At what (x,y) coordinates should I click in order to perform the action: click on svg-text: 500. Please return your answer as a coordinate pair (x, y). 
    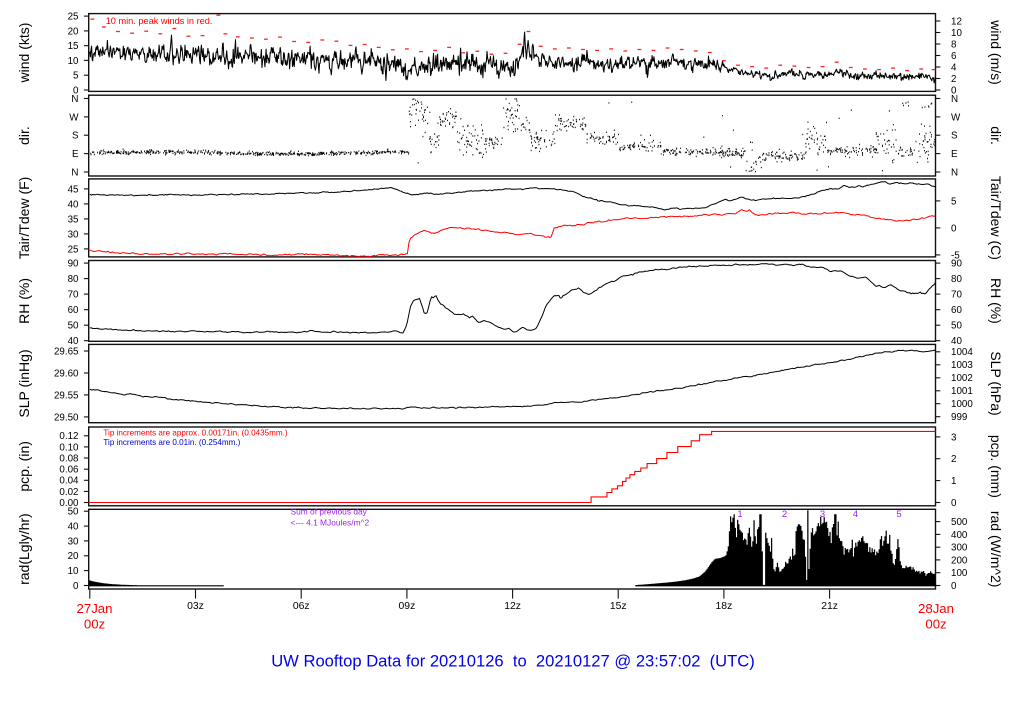
    Looking at the image, I should click on (959, 522).